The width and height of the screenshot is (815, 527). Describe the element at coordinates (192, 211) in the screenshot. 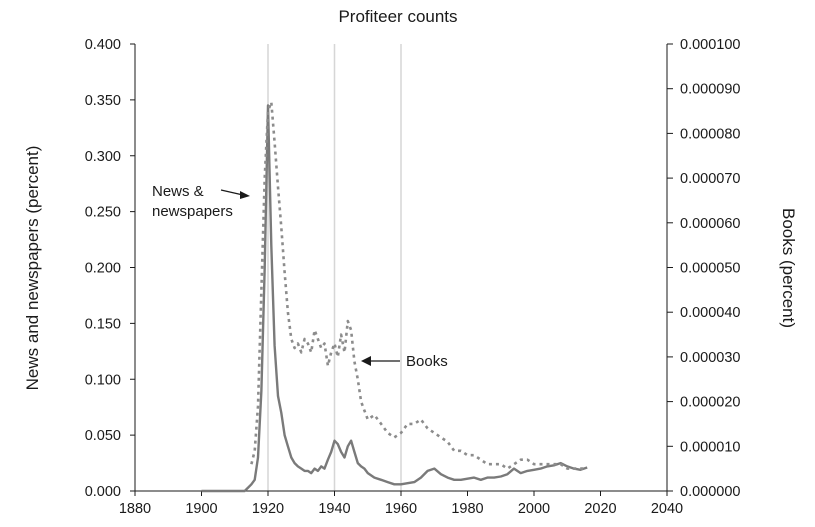

I see `news-annotation-line2: newspapers` at that location.